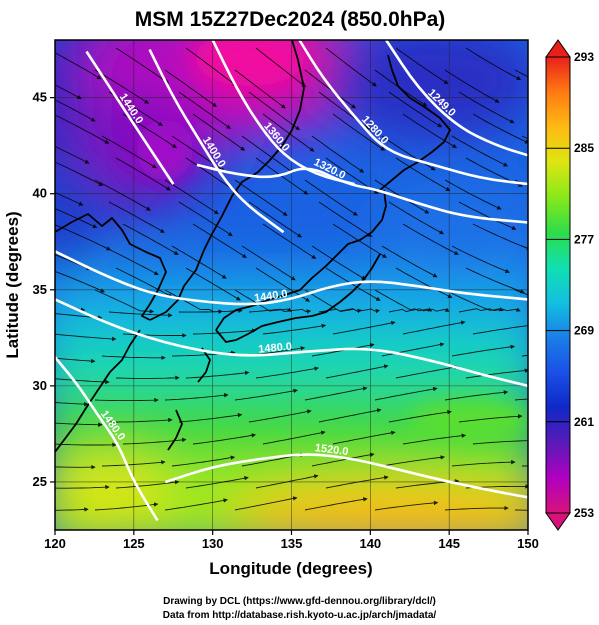 The height and width of the screenshot is (625, 599). I want to click on y-tick-label: 40, so click(40, 193).